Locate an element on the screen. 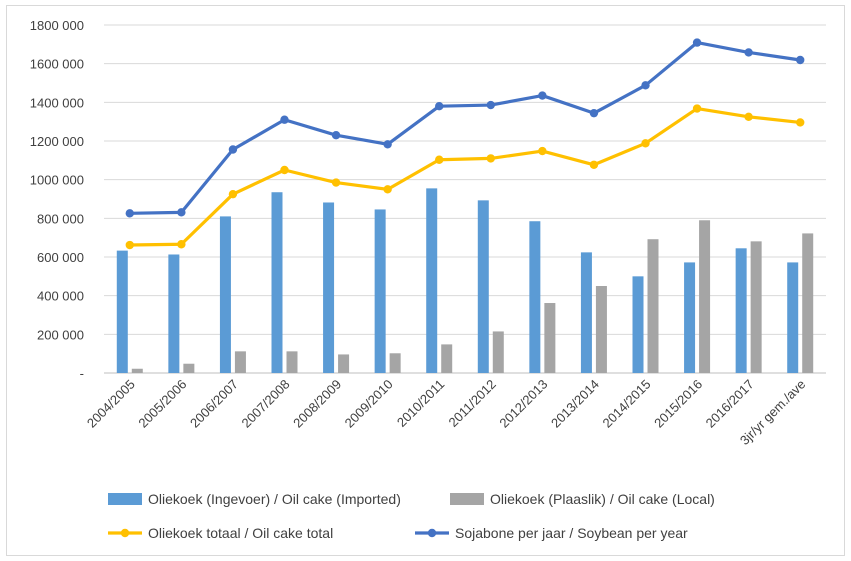 This screenshot has height=561, width=851. y-tick-label: 200 000 is located at coordinates (60, 334).